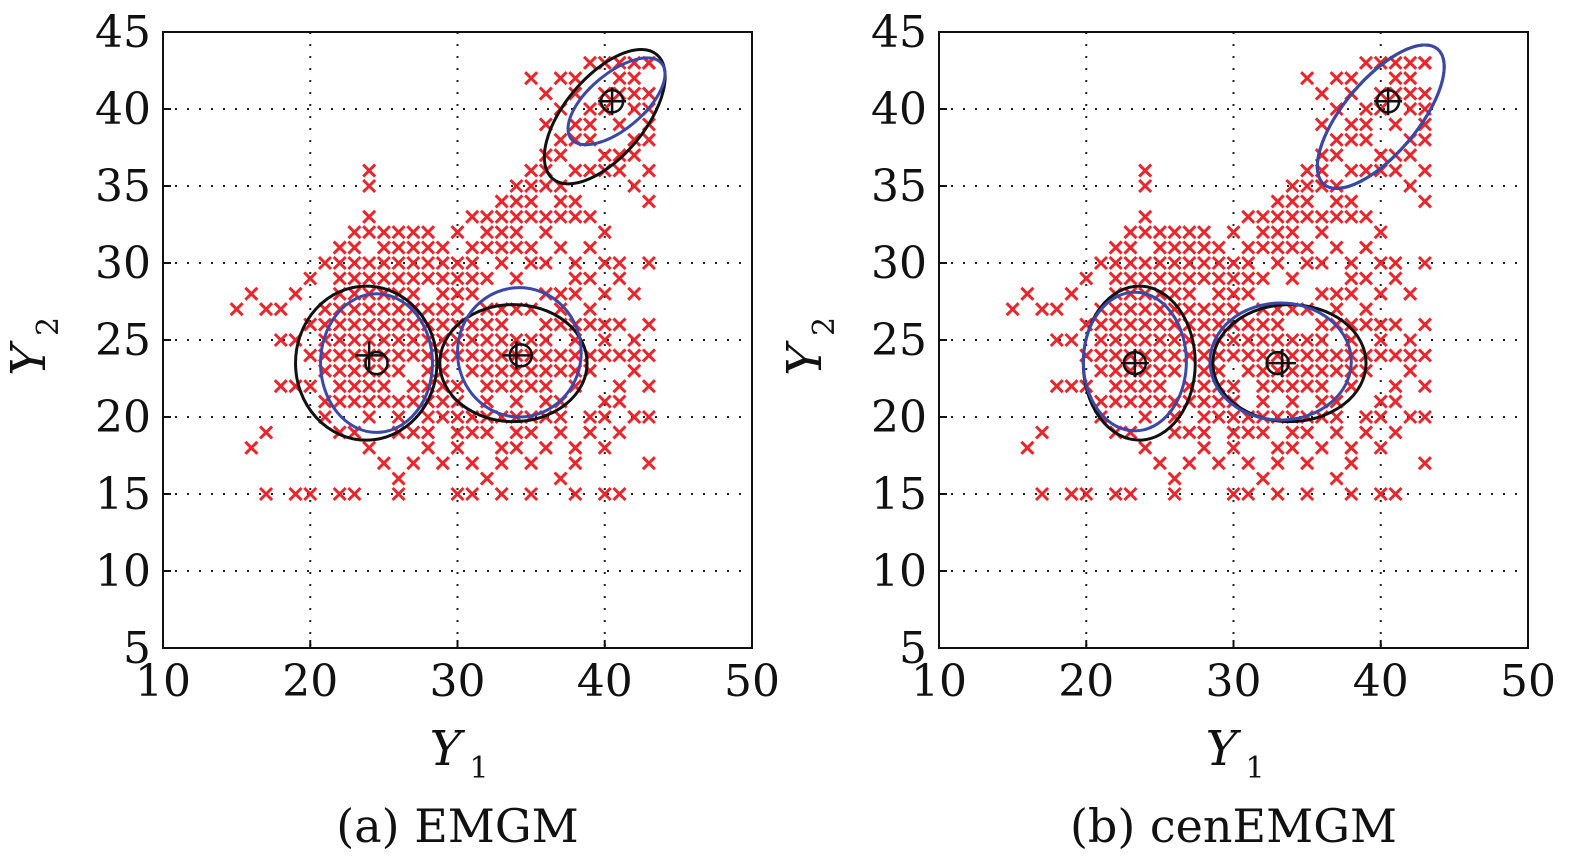  I want to click on y-tick-label: 35, so click(123, 186).